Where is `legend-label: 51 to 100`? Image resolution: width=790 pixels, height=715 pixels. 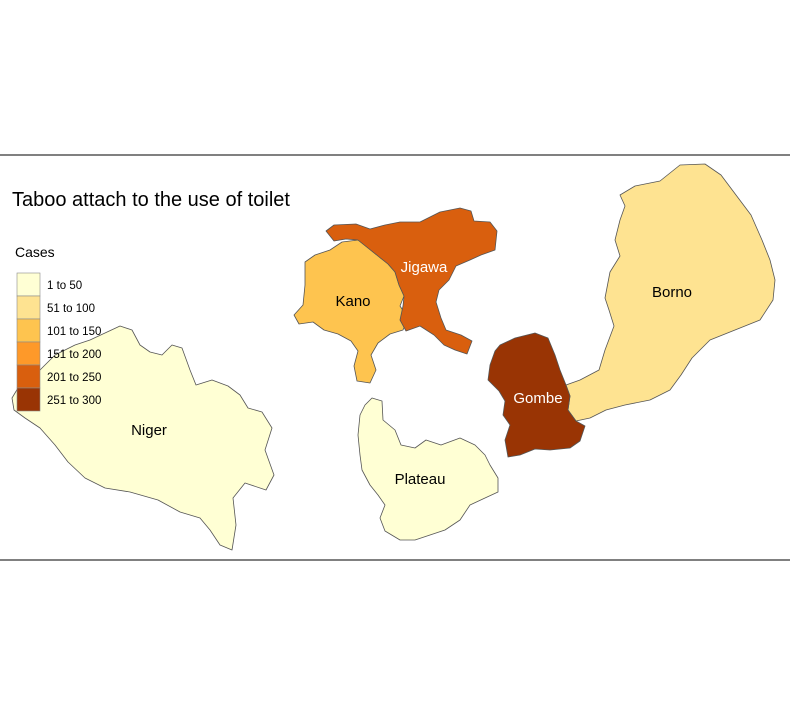 legend-label: 51 to 100 is located at coordinates (71, 309).